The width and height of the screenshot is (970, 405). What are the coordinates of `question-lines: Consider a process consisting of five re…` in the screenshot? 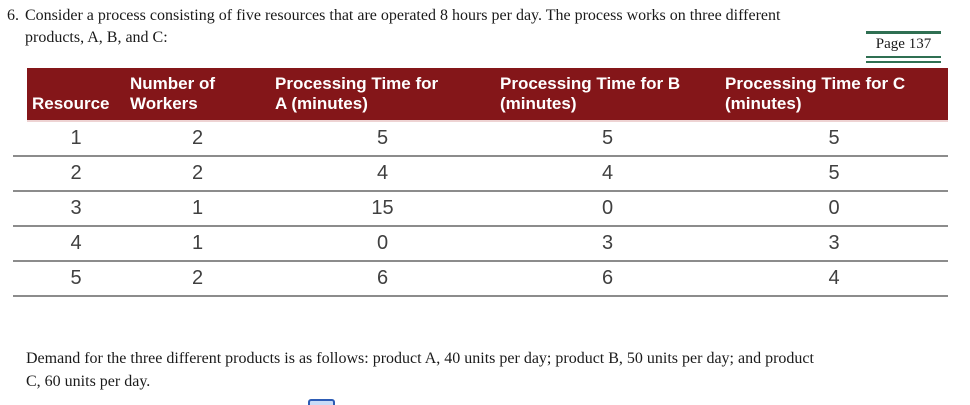 It's located at (491, 27).